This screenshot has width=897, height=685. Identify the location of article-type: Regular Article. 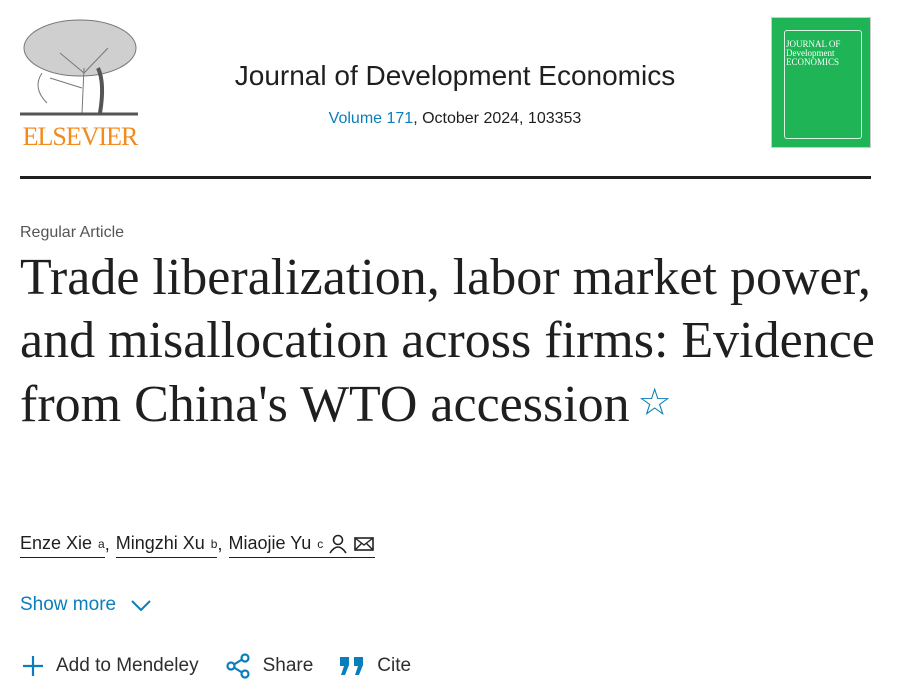
(72, 232).